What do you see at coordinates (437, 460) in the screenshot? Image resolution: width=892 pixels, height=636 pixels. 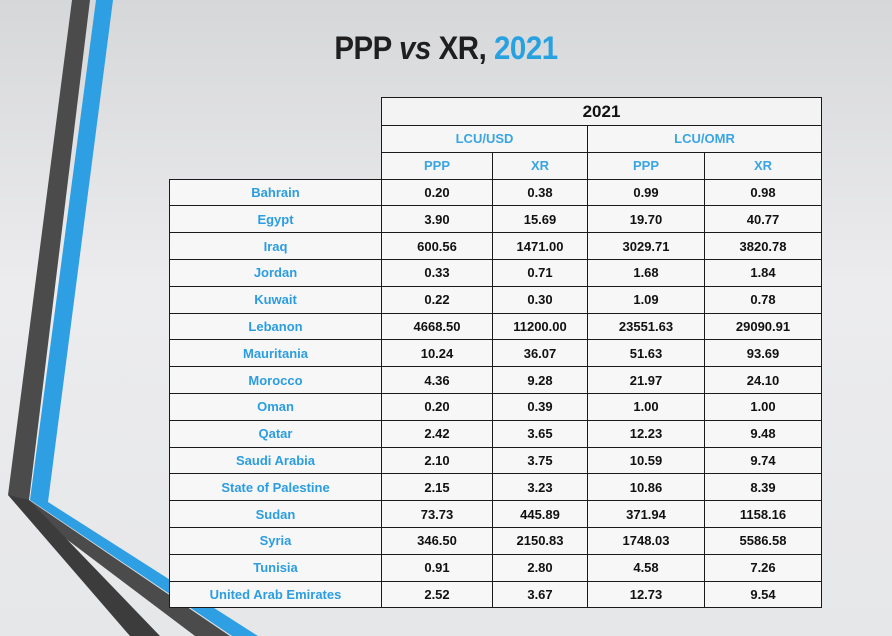 I see `value-cell-usd-ppp: 2.10` at bounding box center [437, 460].